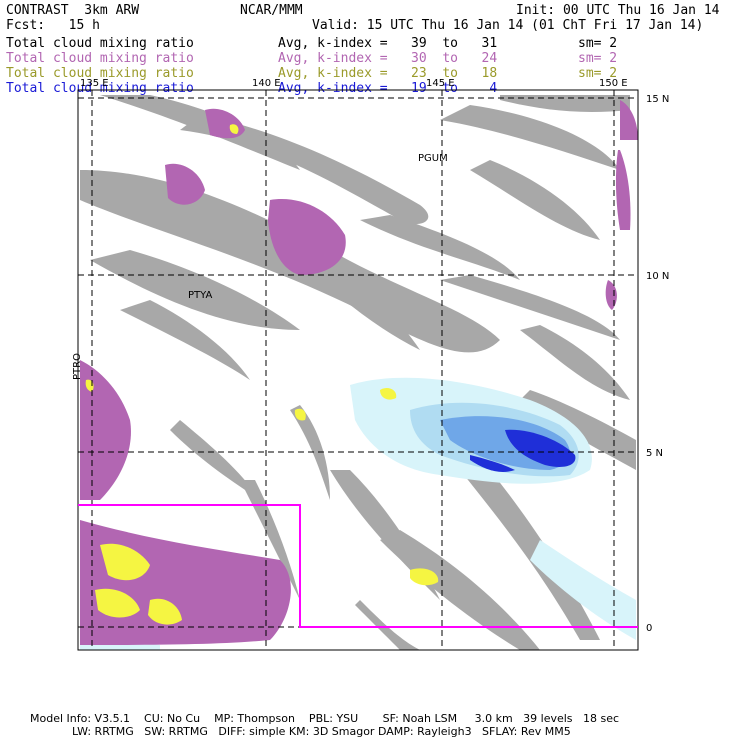  Describe the element at coordinates (77, 366) in the screenshot. I see `station-ptro: PTRO` at that location.